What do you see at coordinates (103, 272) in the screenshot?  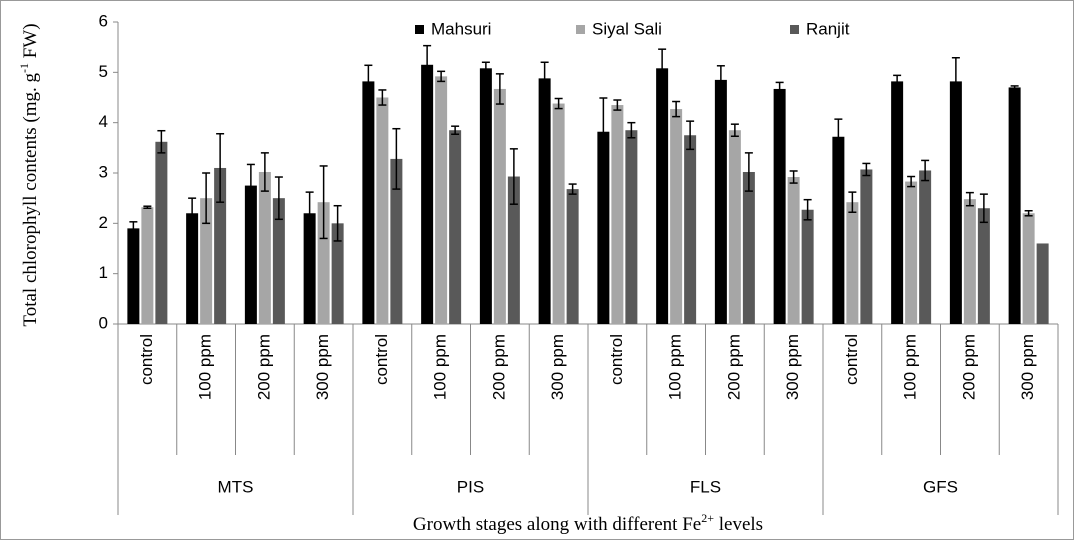 I see `y-tick-label: 1` at bounding box center [103, 272].